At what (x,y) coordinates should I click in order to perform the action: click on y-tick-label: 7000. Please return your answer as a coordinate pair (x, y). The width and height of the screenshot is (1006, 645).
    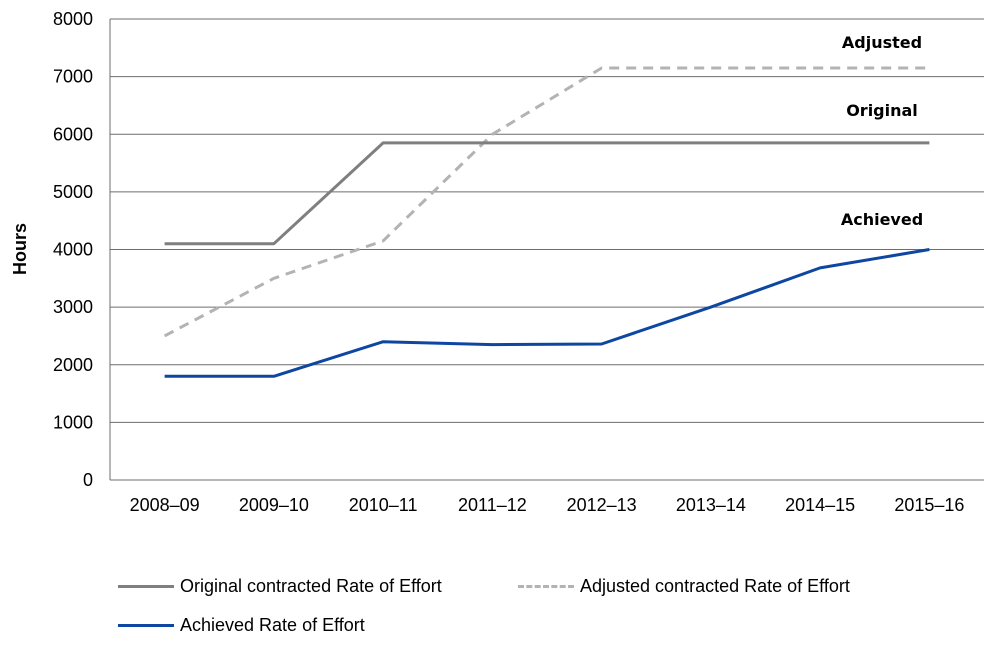
    Looking at the image, I should click on (73, 77).